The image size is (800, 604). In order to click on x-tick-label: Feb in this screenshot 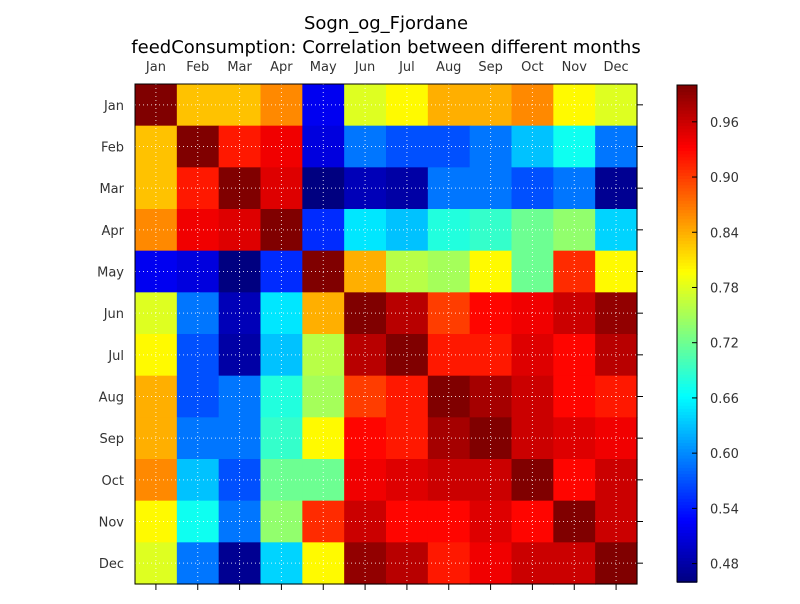, I will do `click(197, 67)`.